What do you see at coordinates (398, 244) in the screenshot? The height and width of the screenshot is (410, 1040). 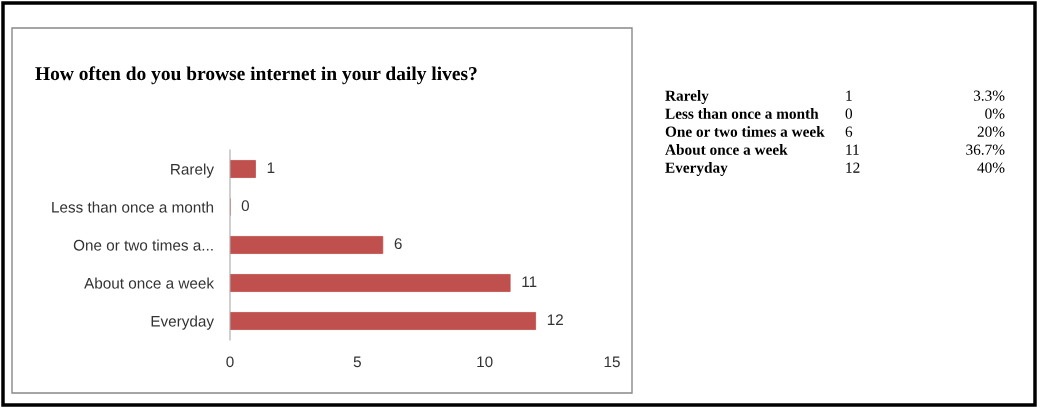 I see `data-label: 6` at bounding box center [398, 244].